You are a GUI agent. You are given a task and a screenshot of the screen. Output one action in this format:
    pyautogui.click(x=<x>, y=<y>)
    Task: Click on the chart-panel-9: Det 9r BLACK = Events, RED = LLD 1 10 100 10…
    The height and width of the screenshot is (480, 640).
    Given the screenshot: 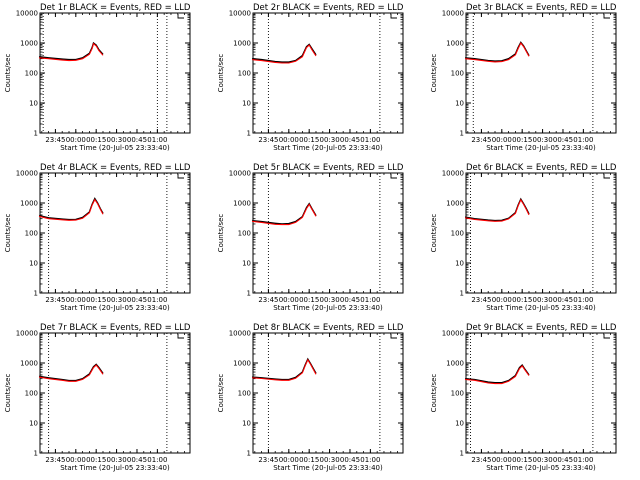 What is the action you would take?
    pyautogui.click(x=523, y=397)
    